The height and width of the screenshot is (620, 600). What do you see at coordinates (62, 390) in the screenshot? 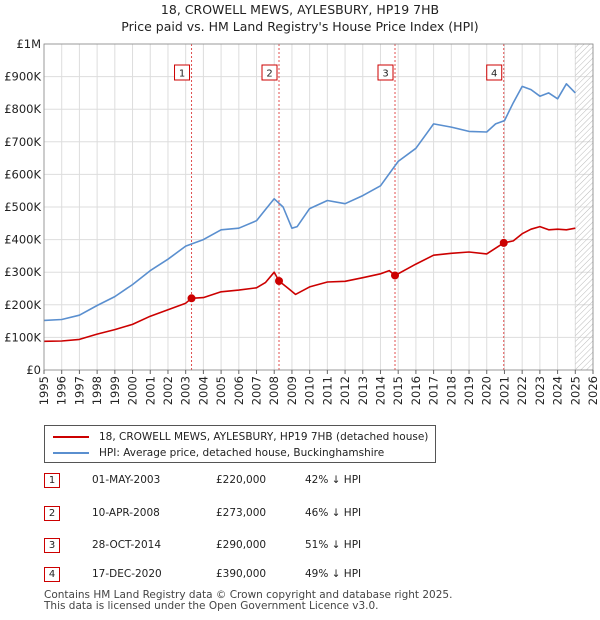
I see `x-tick-label: 1996` at bounding box center [62, 390].